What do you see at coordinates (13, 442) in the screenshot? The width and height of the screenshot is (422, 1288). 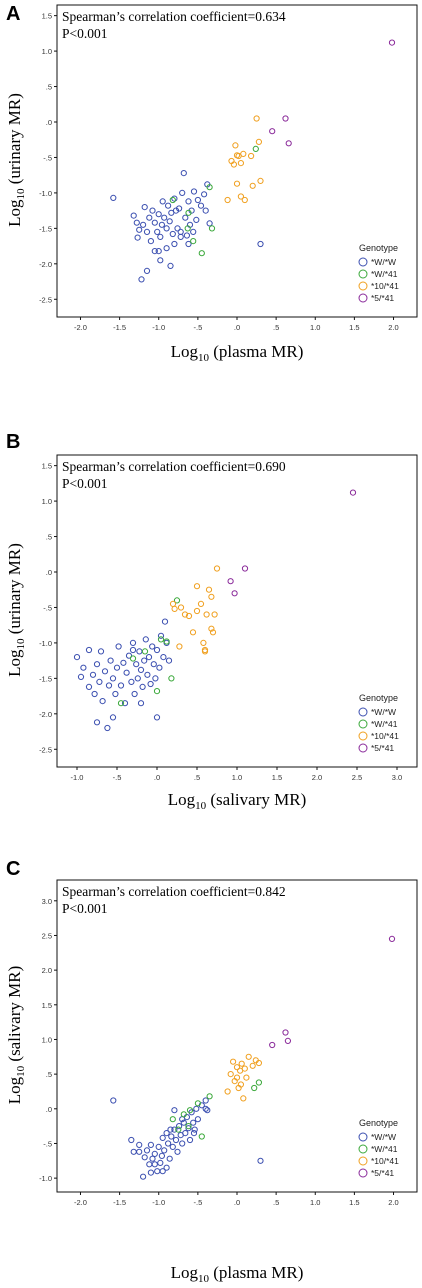 I see `panel-letter: B` at bounding box center [13, 442].